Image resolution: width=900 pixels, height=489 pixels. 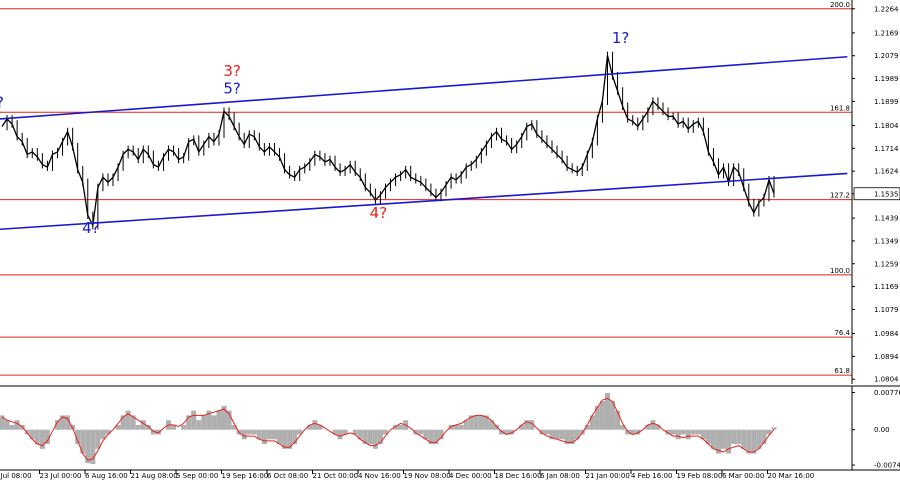 What do you see at coordinates (470, 476) in the screenshot?
I see `time-tick-label: 4 Dec 00:00` at bounding box center [470, 476].